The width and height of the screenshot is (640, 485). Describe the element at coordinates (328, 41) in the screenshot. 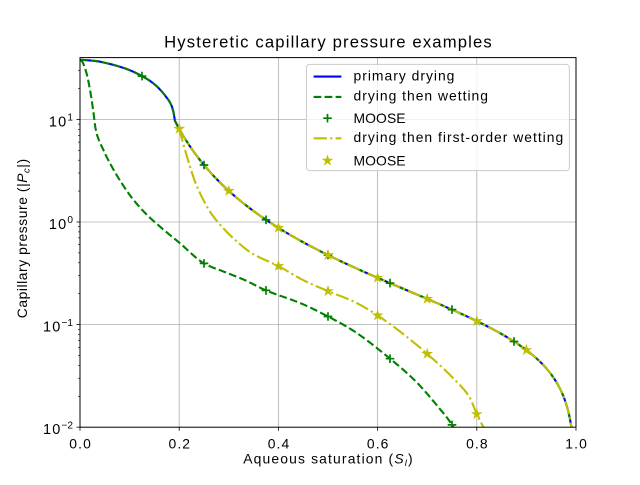

I see `svg-text:Hysteretic capillary pressure: Hysteretic capillary pressure examples` at that location.